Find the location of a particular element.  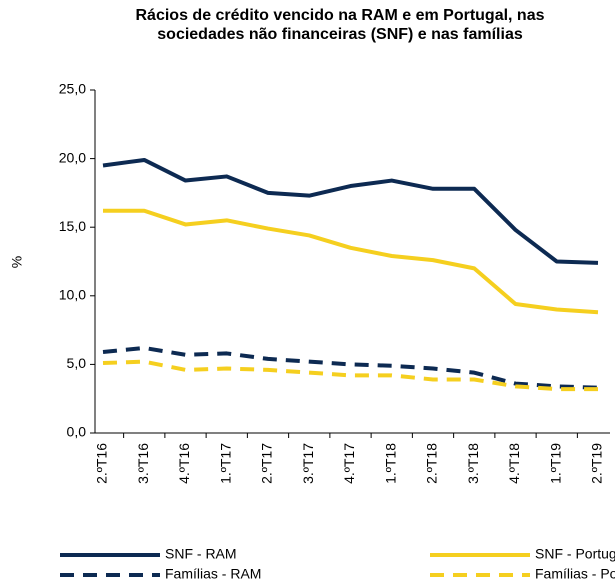

y-tick-label: 0,0 is located at coordinates (77, 432).